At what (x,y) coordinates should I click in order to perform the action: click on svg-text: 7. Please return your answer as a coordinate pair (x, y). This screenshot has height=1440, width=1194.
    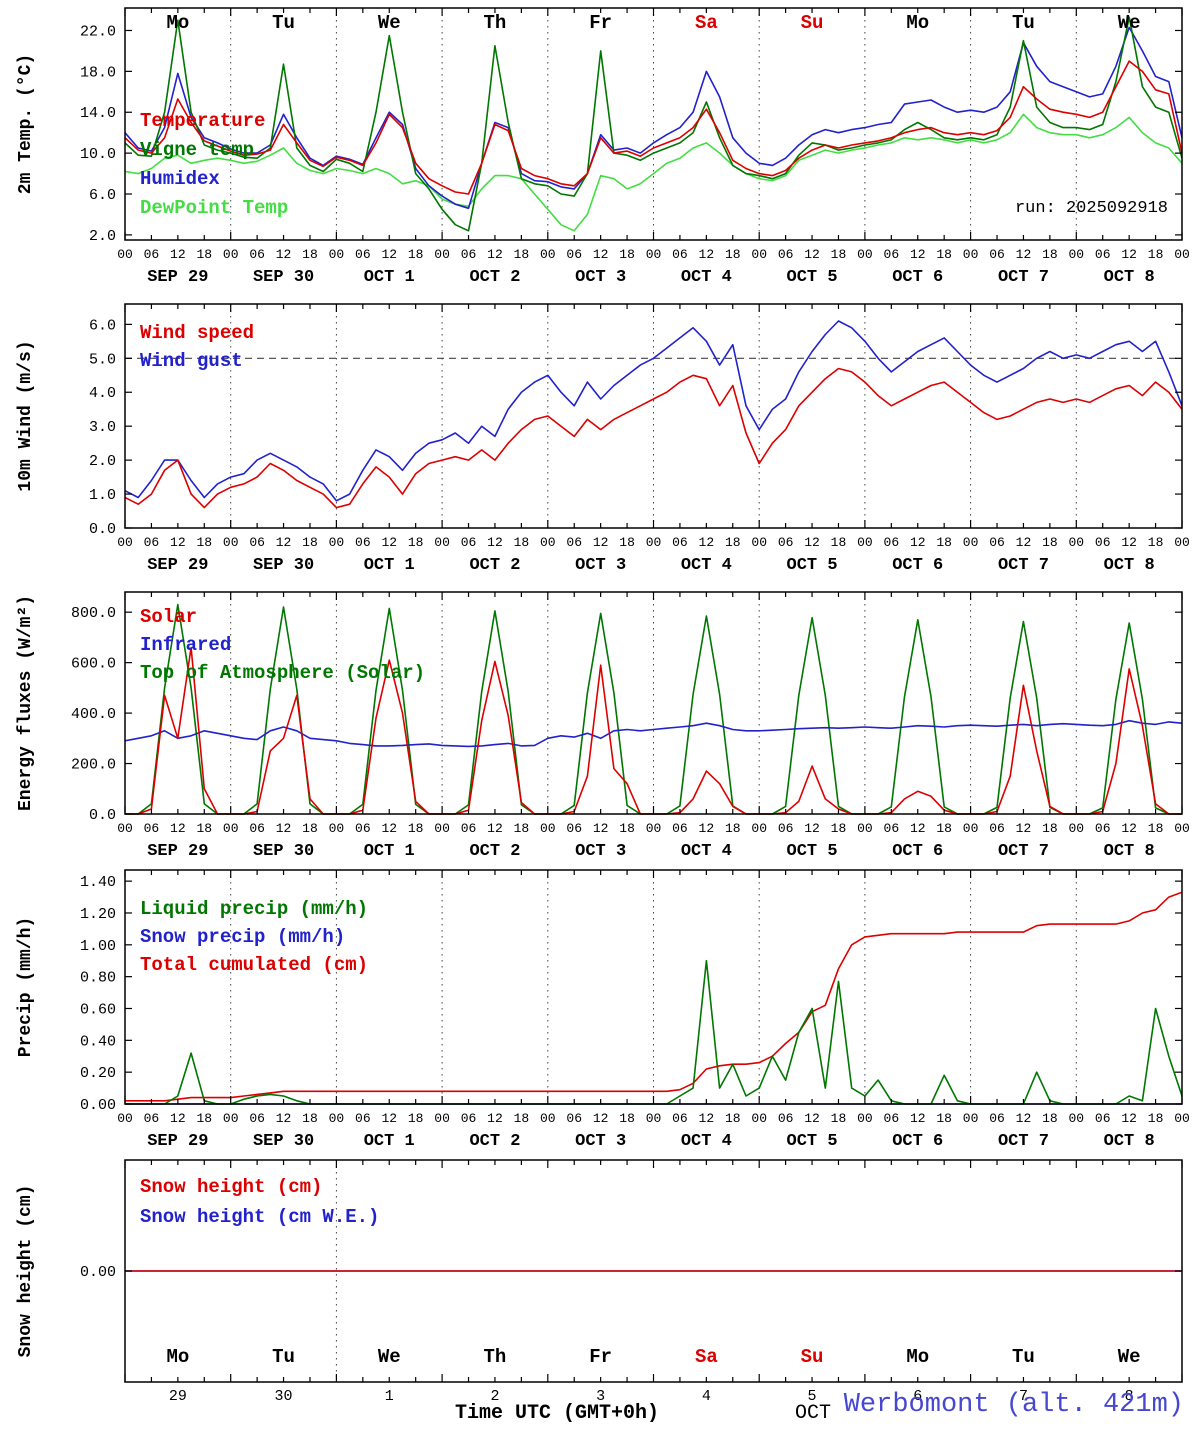
    Looking at the image, I should click on (1023, 1396).